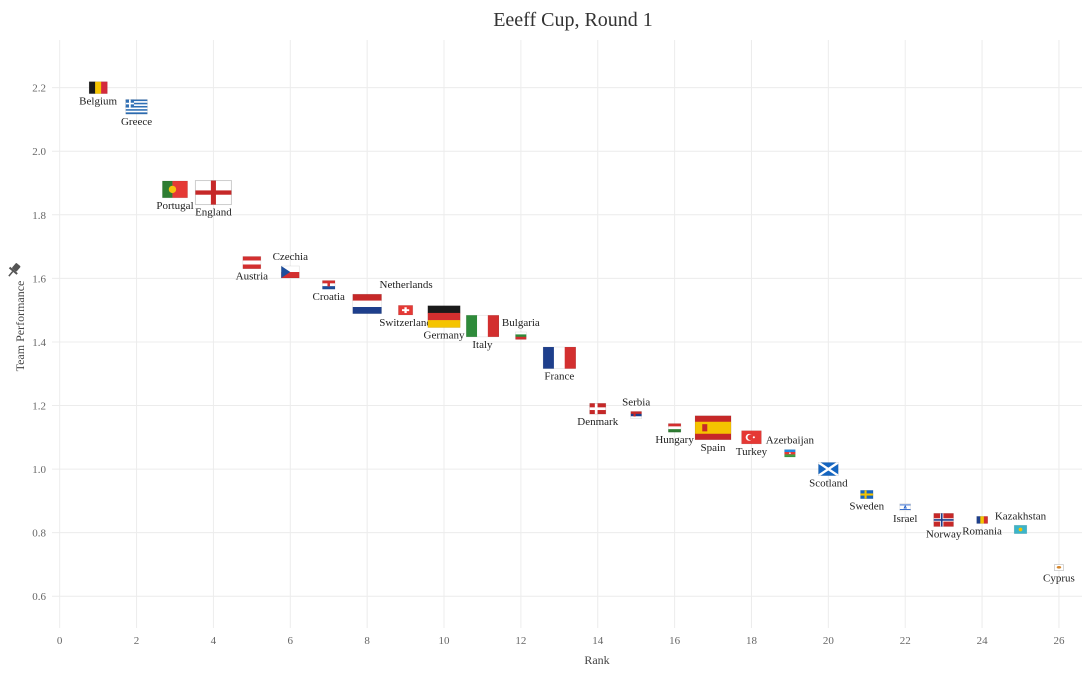 This screenshot has width=1088, height=675. I want to click on data-label-france: France, so click(559, 377).